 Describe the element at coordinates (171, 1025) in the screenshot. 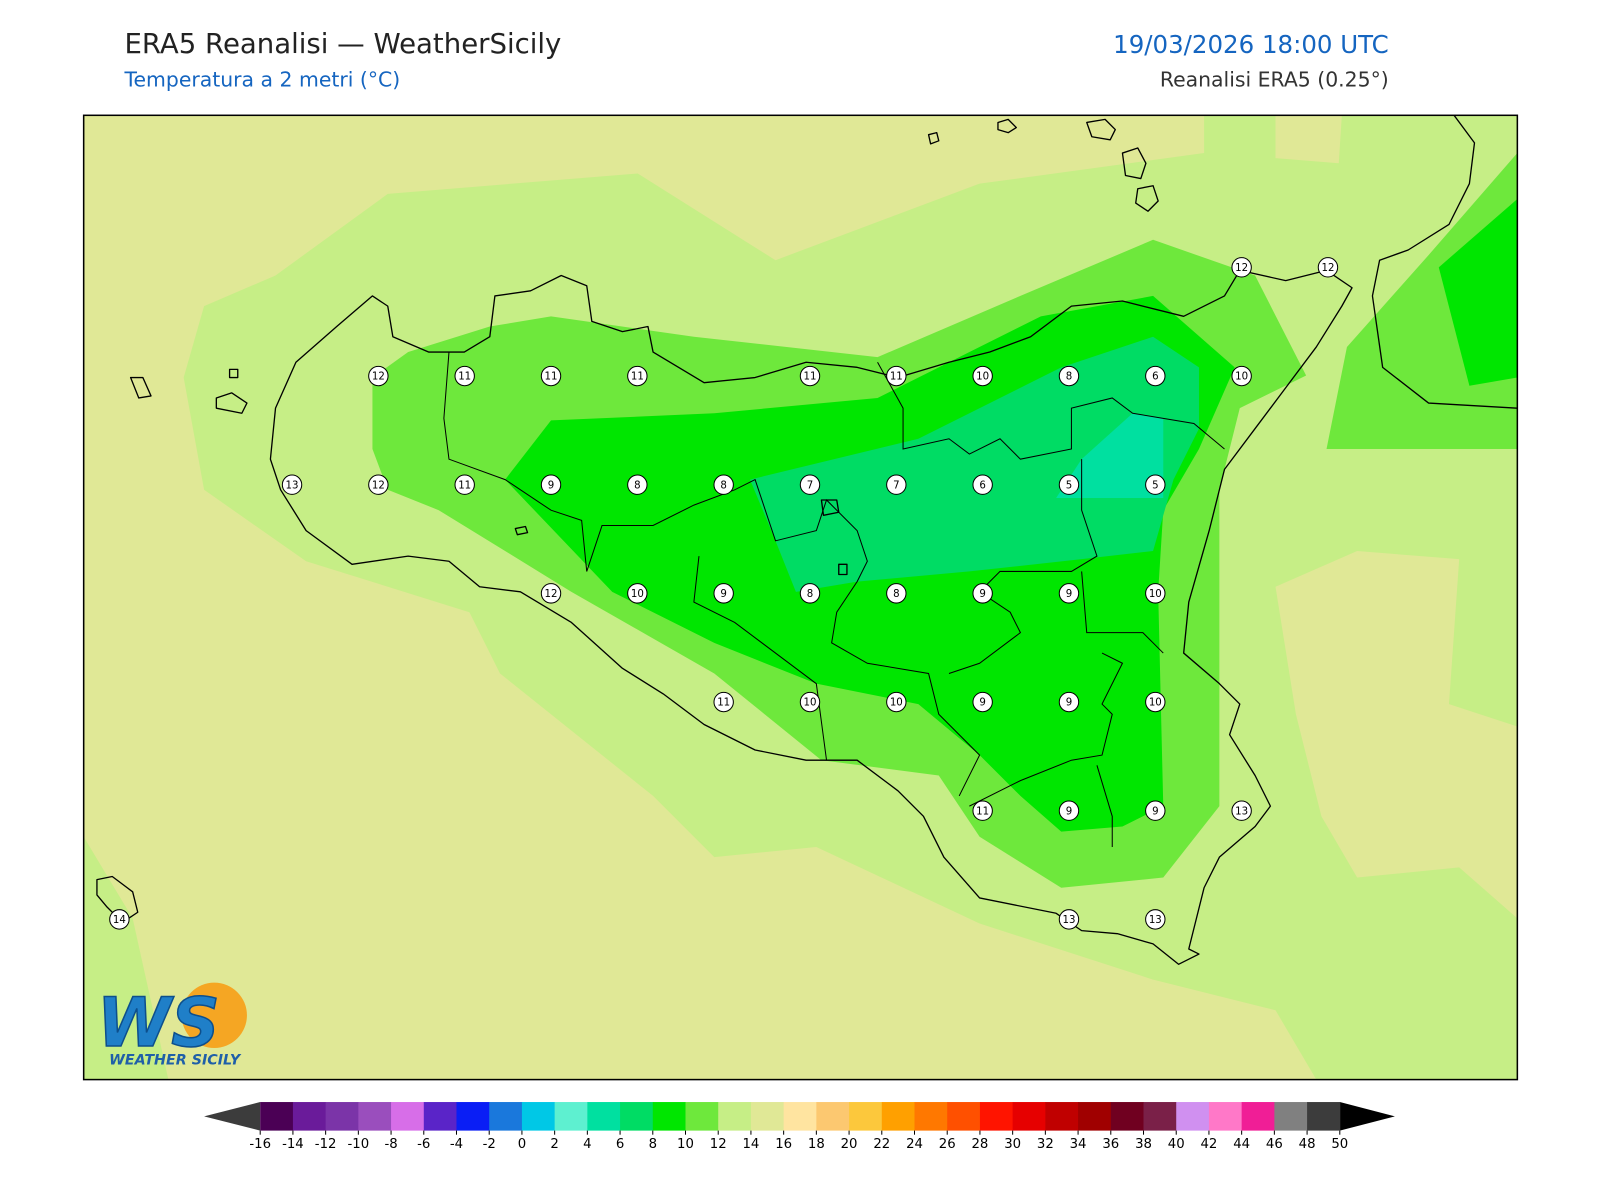

I see `logo: WS WEATHER SICILY` at that location.